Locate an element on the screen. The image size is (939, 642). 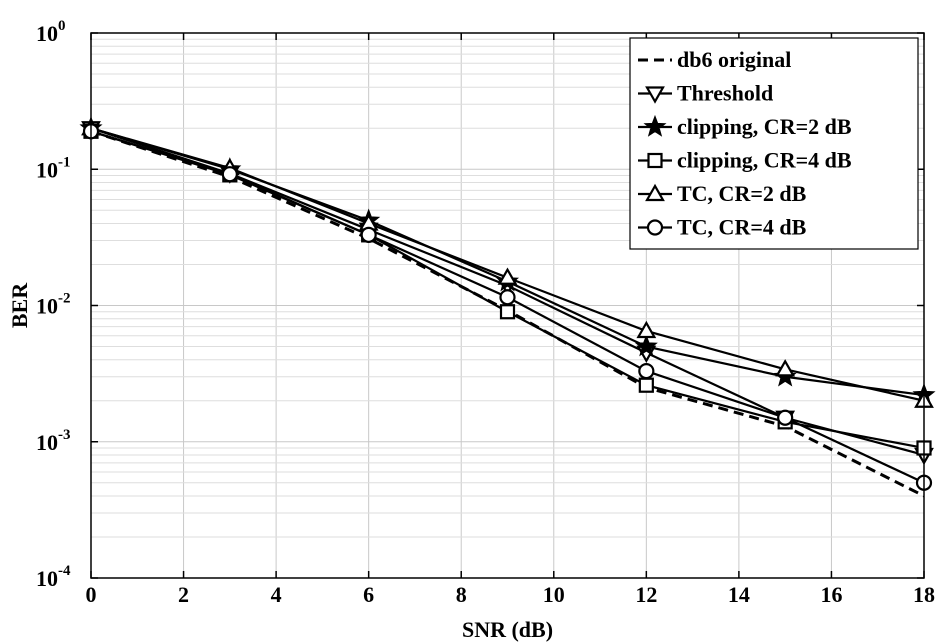
y-axis-label: BER is located at coordinates (19, 305).